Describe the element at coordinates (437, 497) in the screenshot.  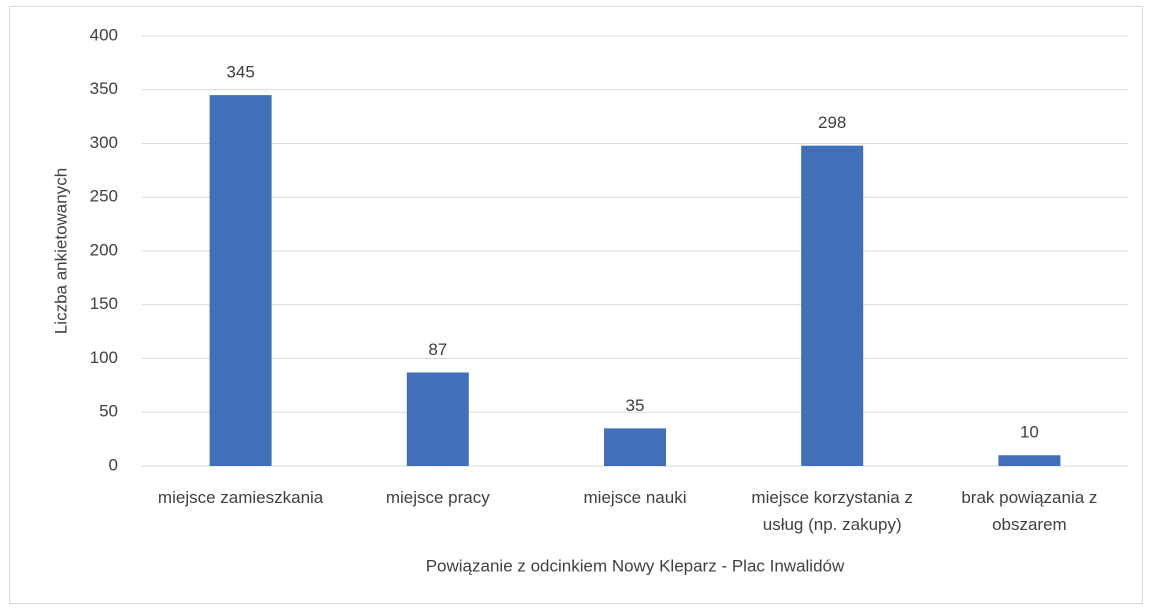
I see `x-tick-label: miejsce pracy` at that location.